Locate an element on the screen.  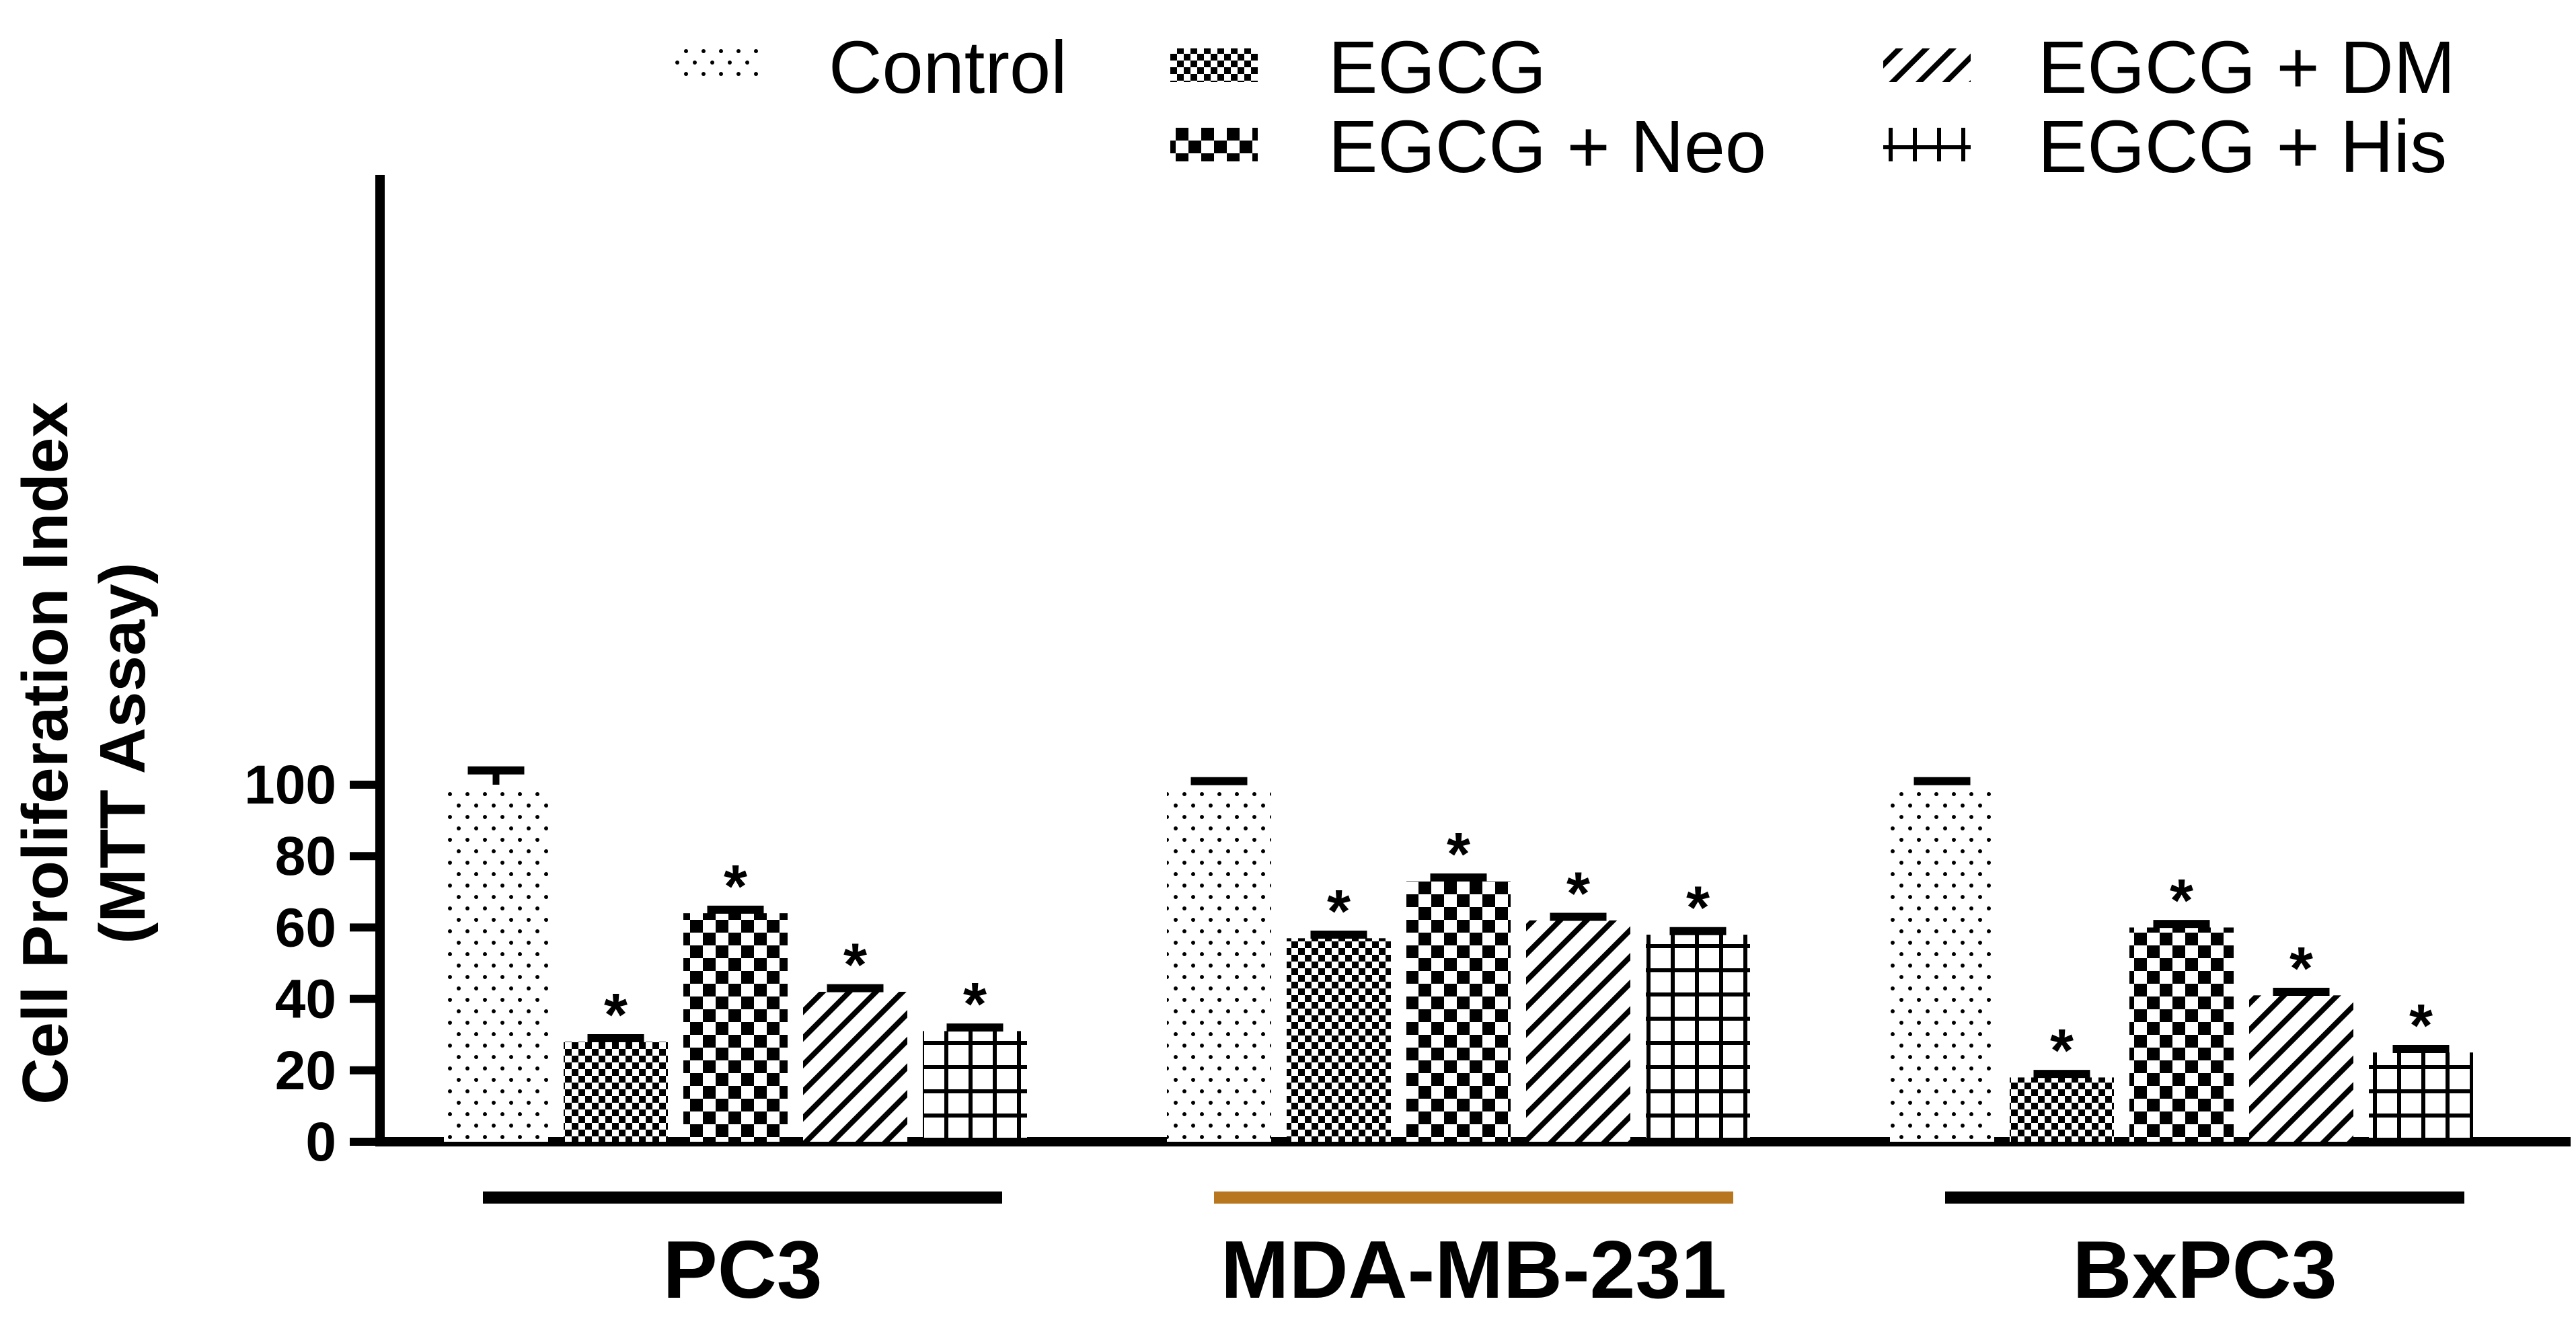
bar-egcg-pc3 is located at coordinates (616, 1092).